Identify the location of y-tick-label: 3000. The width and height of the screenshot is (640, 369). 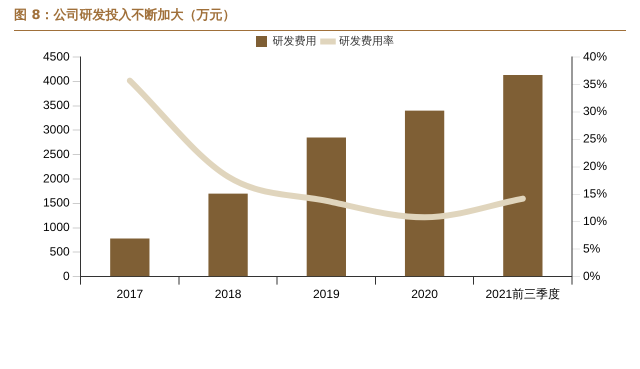
(56, 129).